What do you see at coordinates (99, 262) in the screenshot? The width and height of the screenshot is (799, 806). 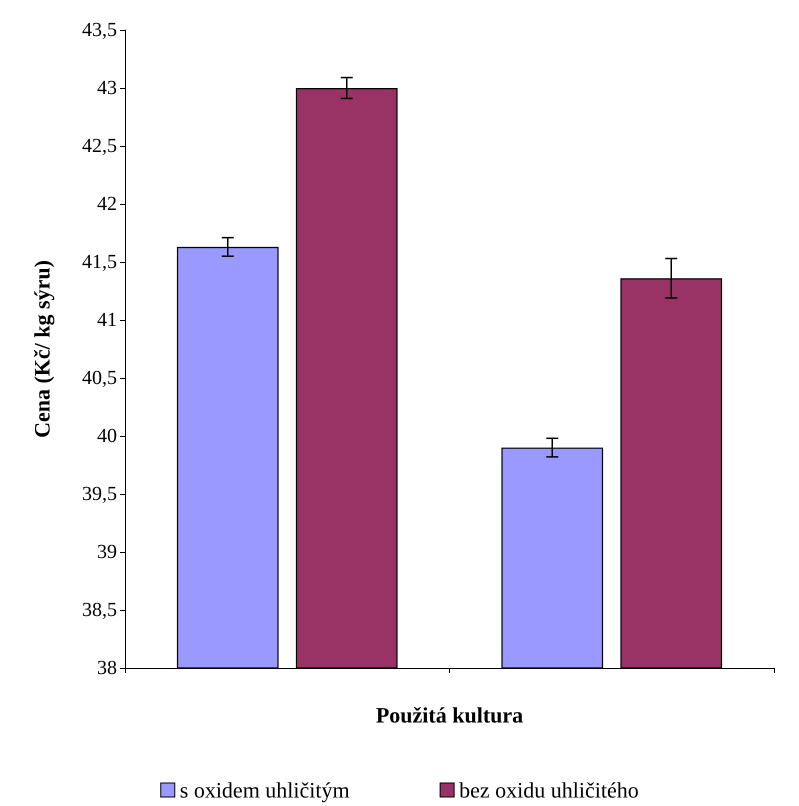 I see `y-tick-label: 41,5` at bounding box center [99, 262].